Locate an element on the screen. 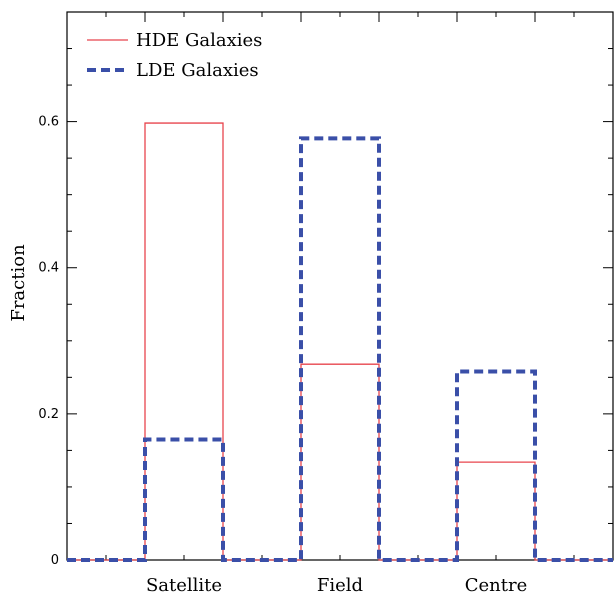  y-tick-labels: 0 0.2 0.4 0.6 is located at coordinates (48, 341).